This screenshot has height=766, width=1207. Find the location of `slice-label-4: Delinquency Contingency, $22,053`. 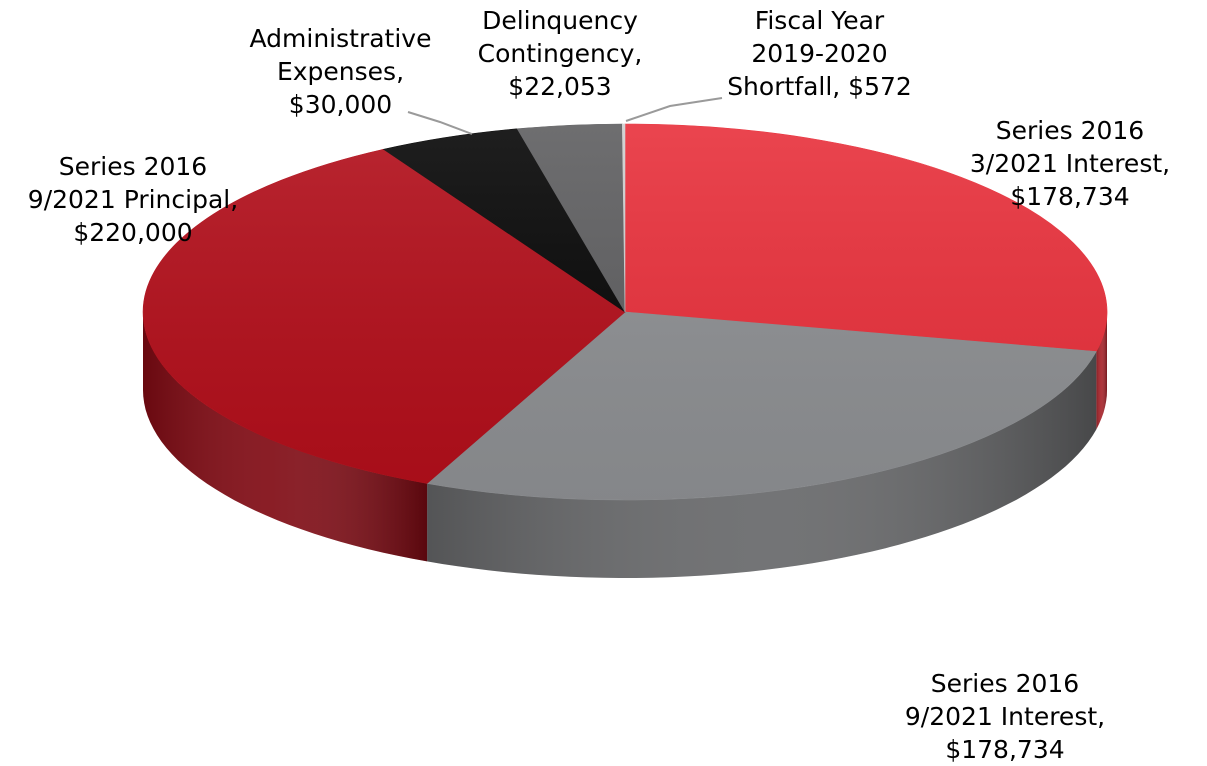

slice-label-4: Delinquency Contingency, $22,053 is located at coordinates (560, 53).